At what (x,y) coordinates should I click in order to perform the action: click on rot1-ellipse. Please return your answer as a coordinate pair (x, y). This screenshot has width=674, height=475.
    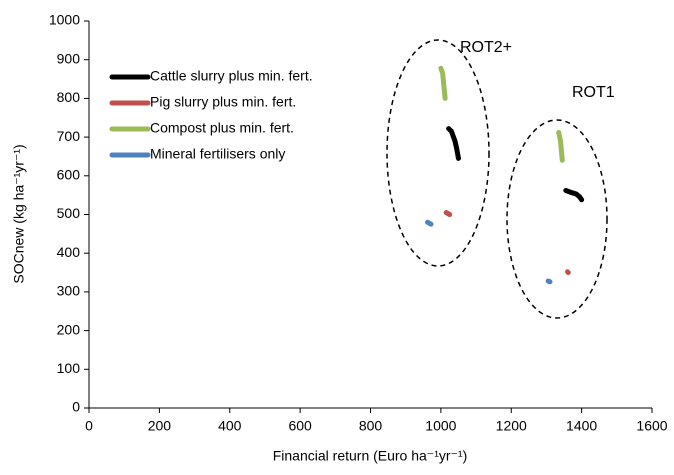
    Looking at the image, I should click on (557, 219).